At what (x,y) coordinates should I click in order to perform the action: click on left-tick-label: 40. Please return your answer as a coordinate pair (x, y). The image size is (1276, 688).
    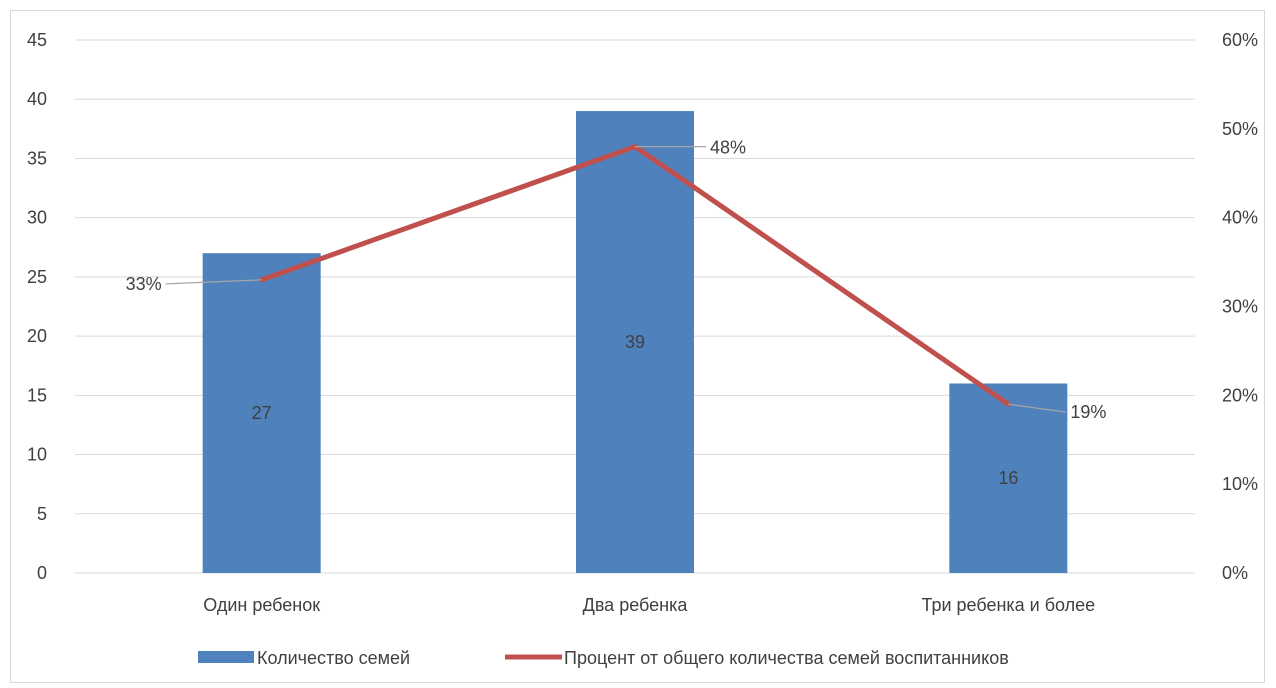
    Looking at the image, I should click on (37, 99).